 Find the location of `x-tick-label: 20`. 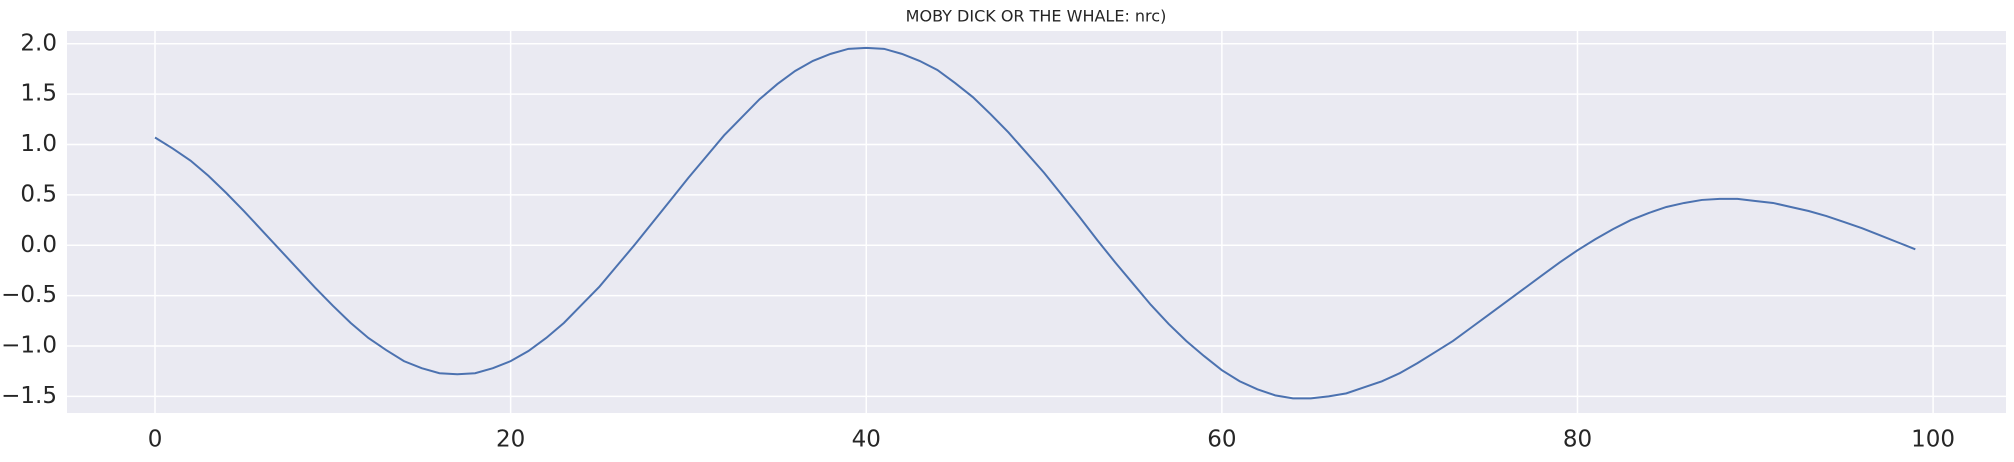

x-tick-label: 20 is located at coordinates (510, 440).